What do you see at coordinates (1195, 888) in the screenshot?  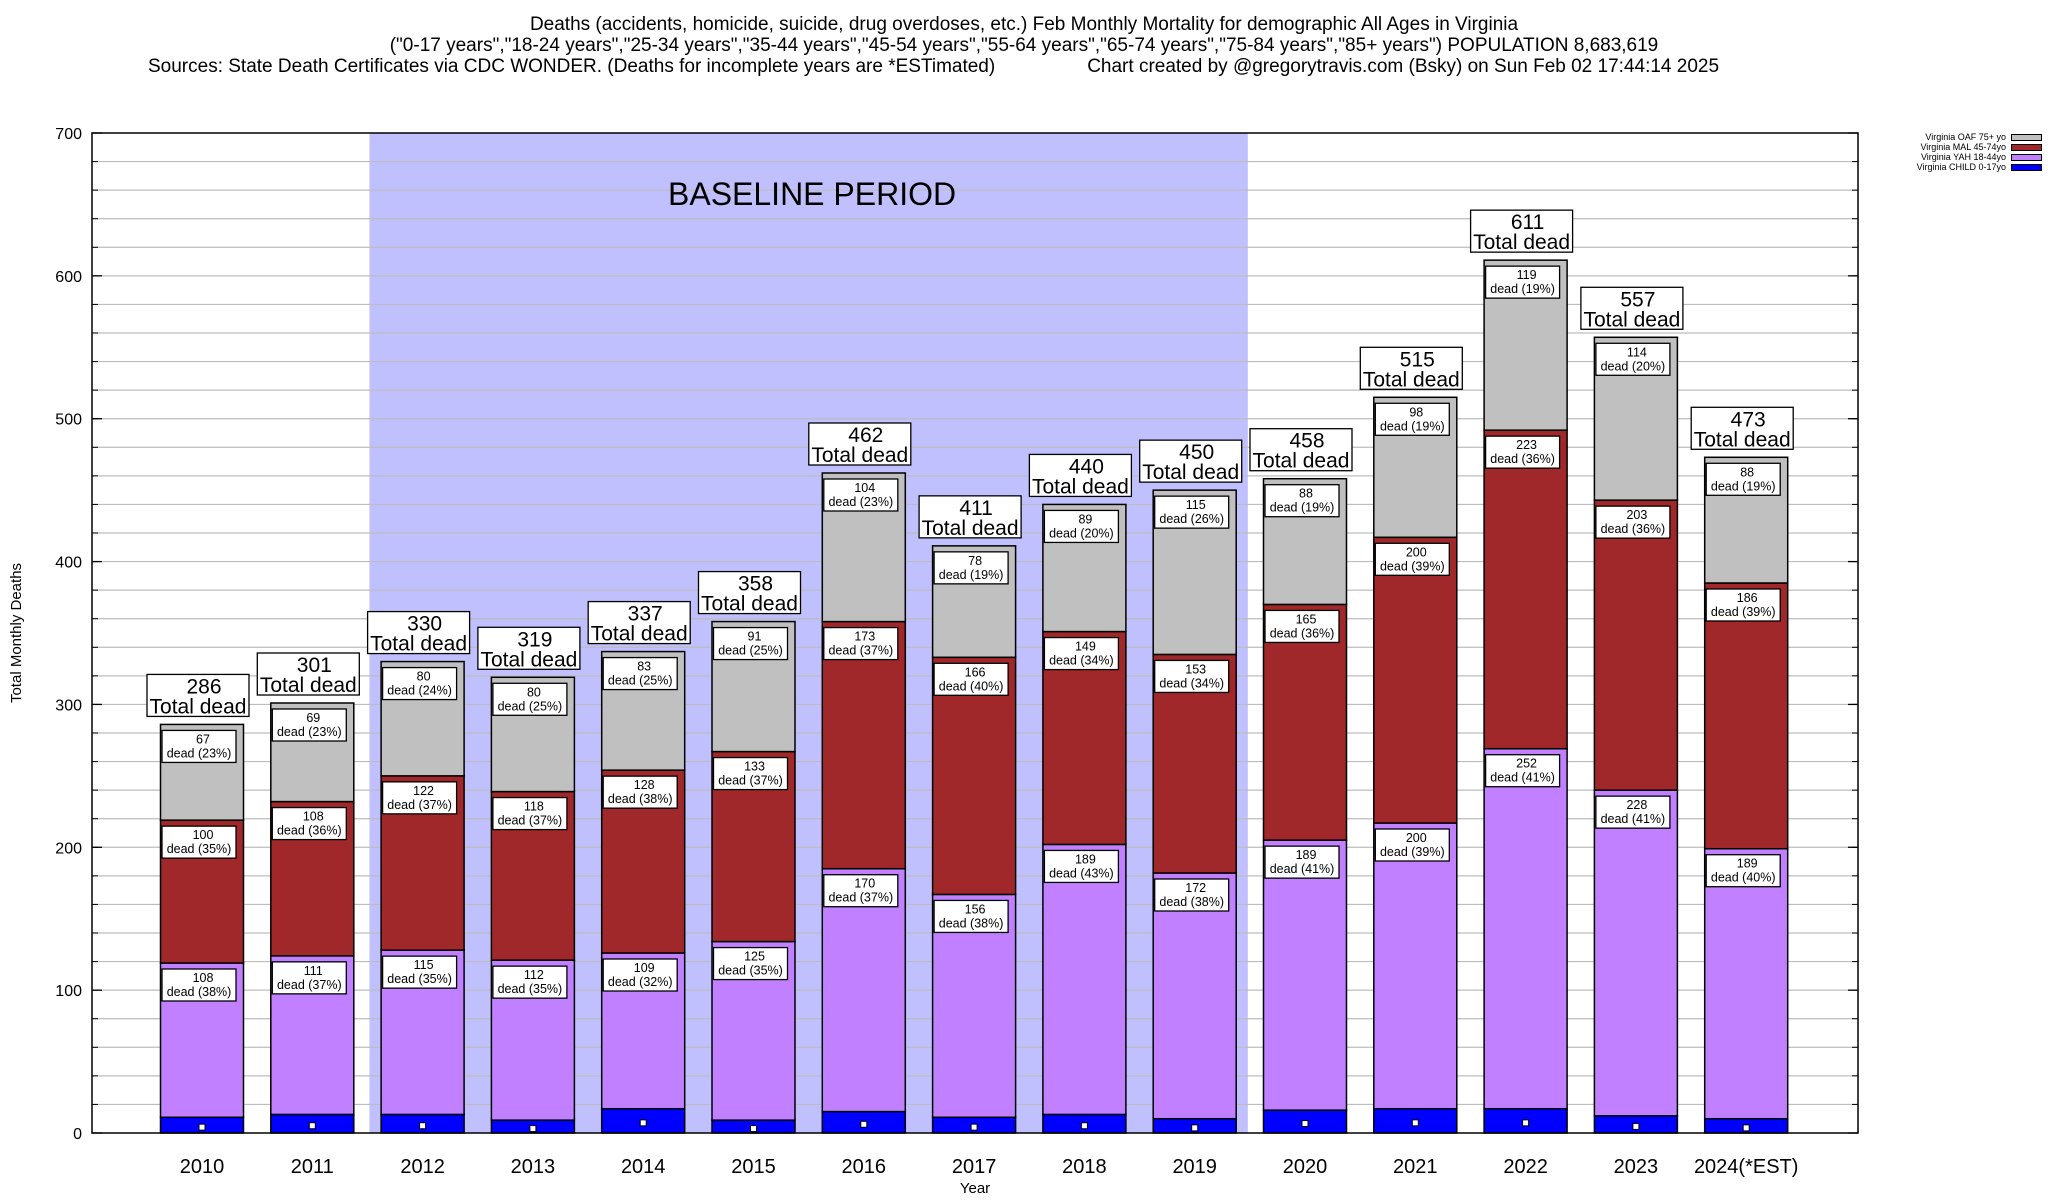 I see `segment-value: 172` at bounding box center [1195, 888].